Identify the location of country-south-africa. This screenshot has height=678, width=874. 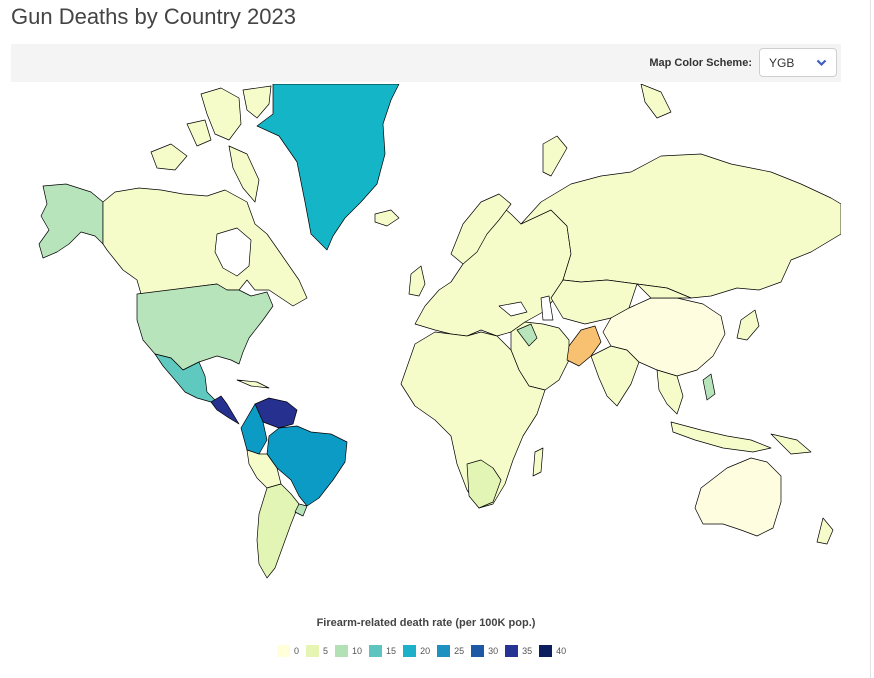
(484, 484).